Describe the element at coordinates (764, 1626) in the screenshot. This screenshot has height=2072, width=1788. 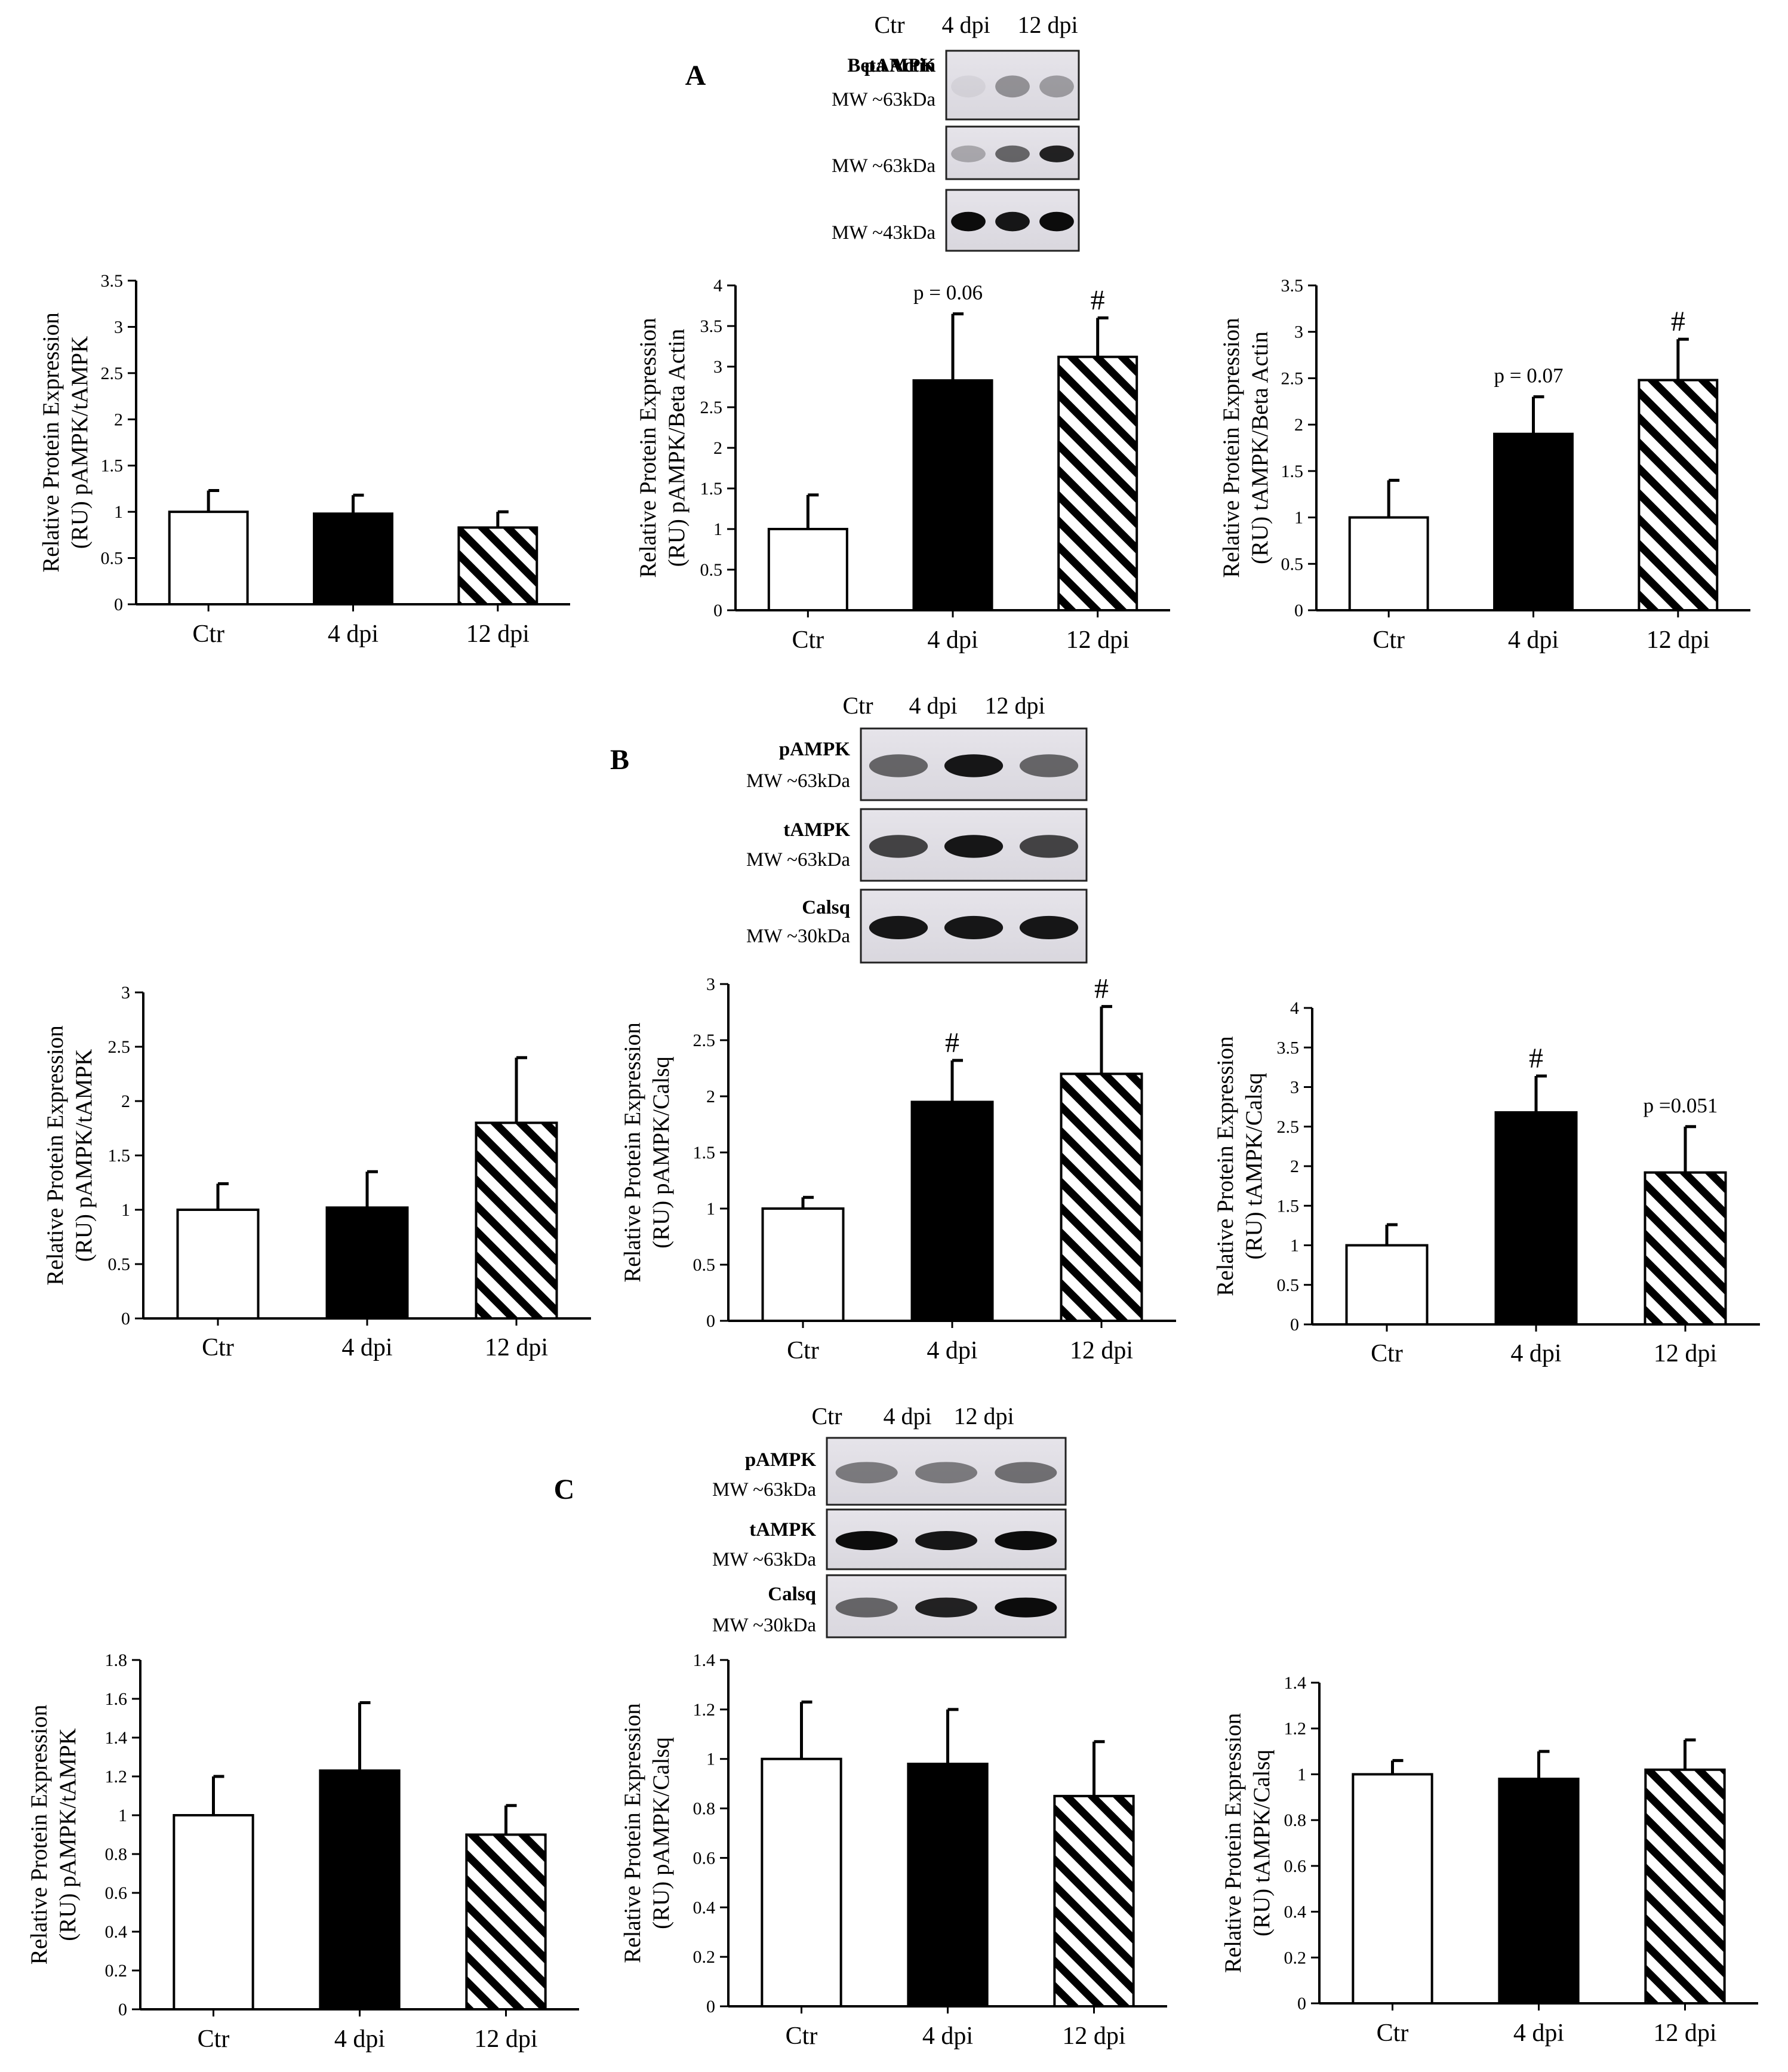
I see `blot-row-mw: MW ~30kDa` at that location.